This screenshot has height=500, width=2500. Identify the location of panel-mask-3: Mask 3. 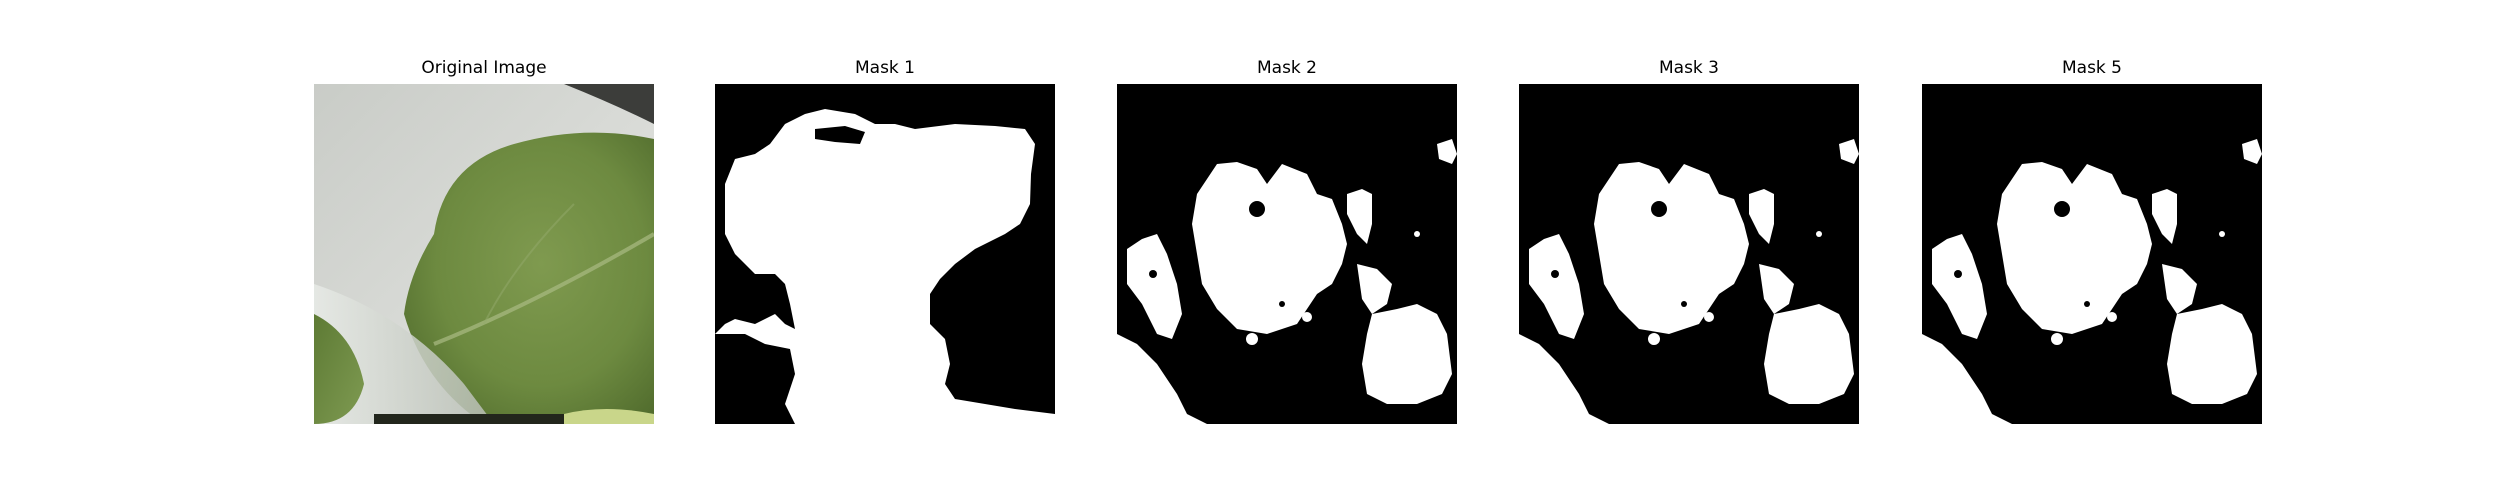
(1689, 250).